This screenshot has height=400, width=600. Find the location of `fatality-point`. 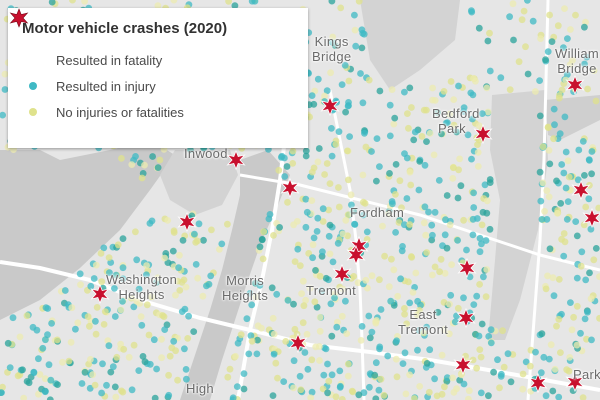

fatality-point is located at coordinates (298, 343).